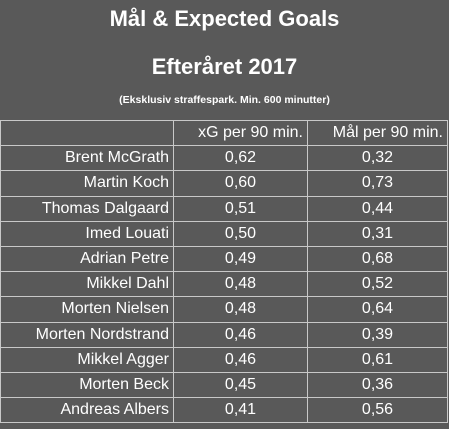 The image size is (449, 429). Describe the element at coordinates (240, 259) in the screenshot. I see `xg-value-cell: 0,49` at that location.